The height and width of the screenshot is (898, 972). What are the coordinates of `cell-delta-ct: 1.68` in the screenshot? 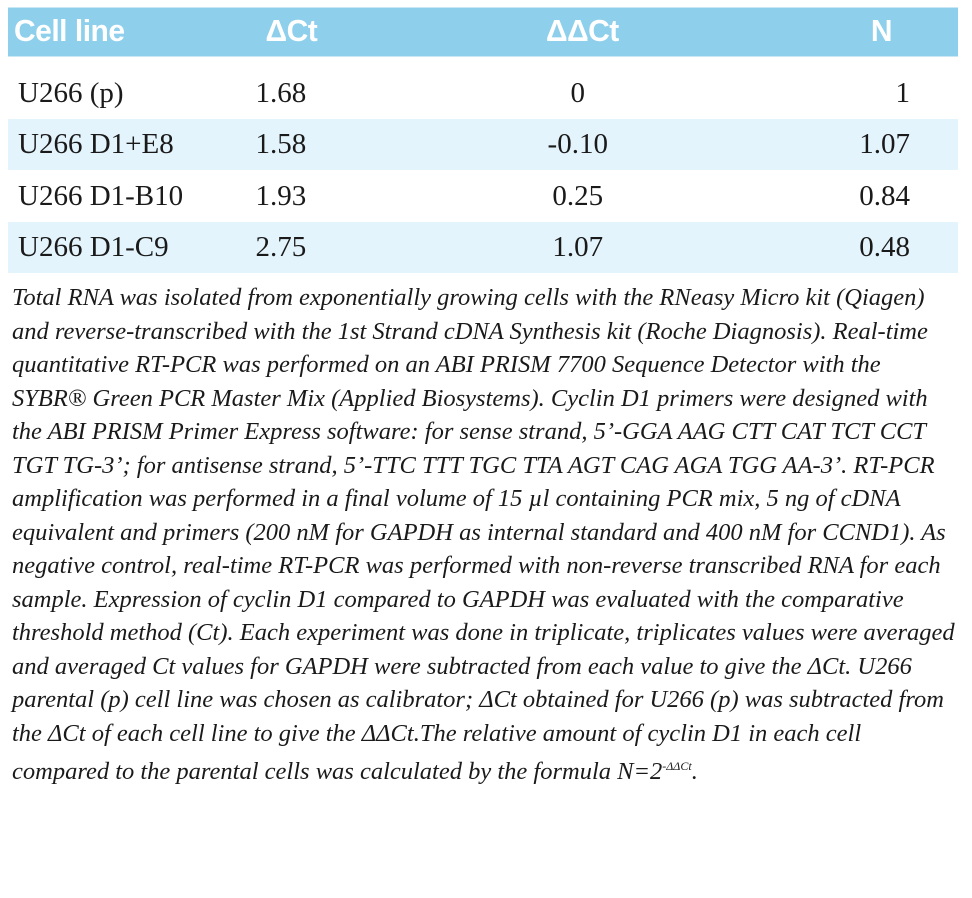 It's located at (281, 93).